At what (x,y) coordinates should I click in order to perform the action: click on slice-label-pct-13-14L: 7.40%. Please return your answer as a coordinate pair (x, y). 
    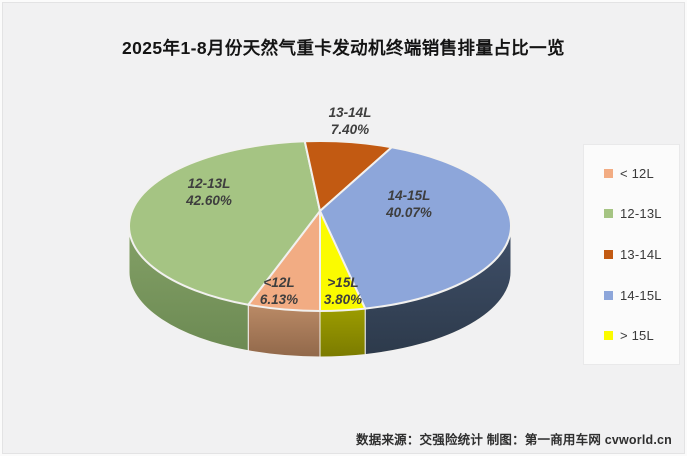
    Looking at the image, I should click on (350, 129).